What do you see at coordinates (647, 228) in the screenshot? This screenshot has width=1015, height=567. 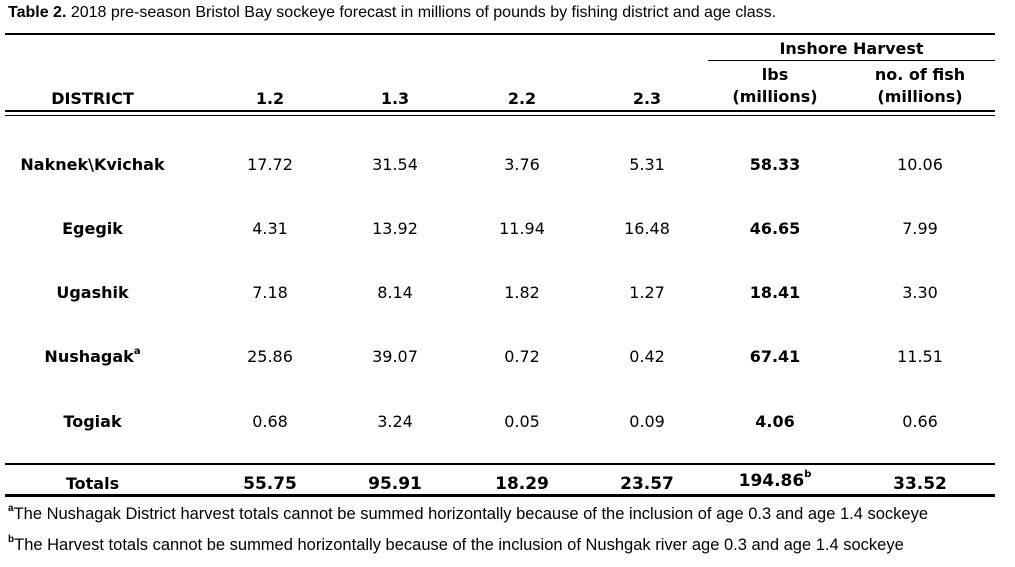 I see `age-2-3-value: 16.48` at bounding box center [647, 228].